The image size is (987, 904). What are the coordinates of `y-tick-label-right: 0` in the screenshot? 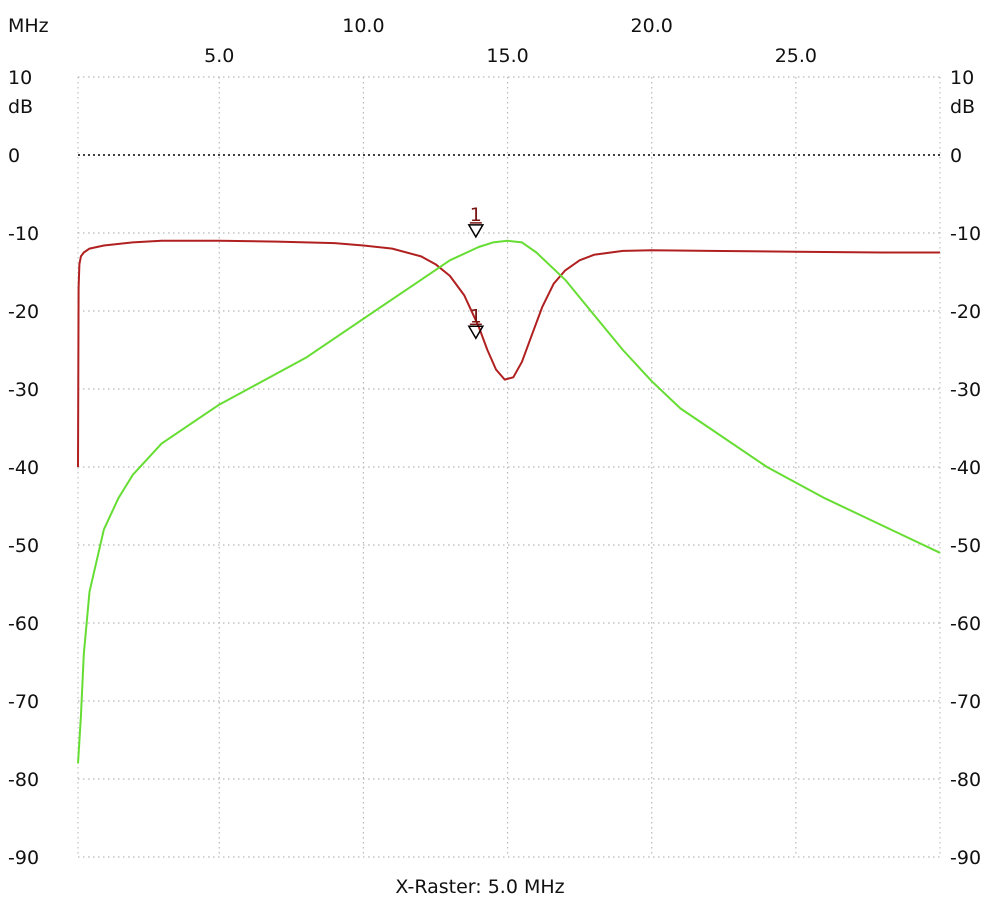 It's located at (956, 156).